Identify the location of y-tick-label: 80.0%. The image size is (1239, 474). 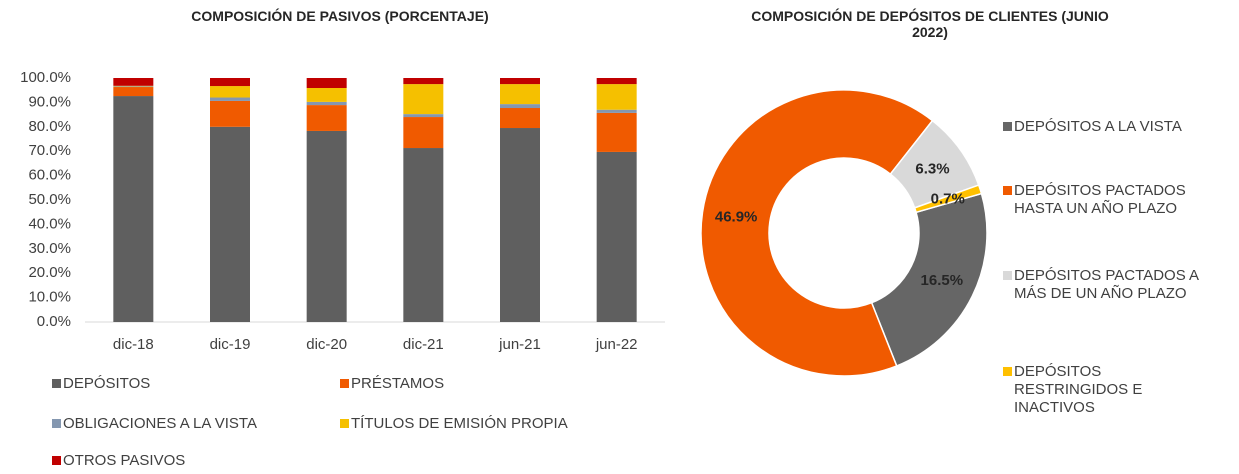
(49, 126).